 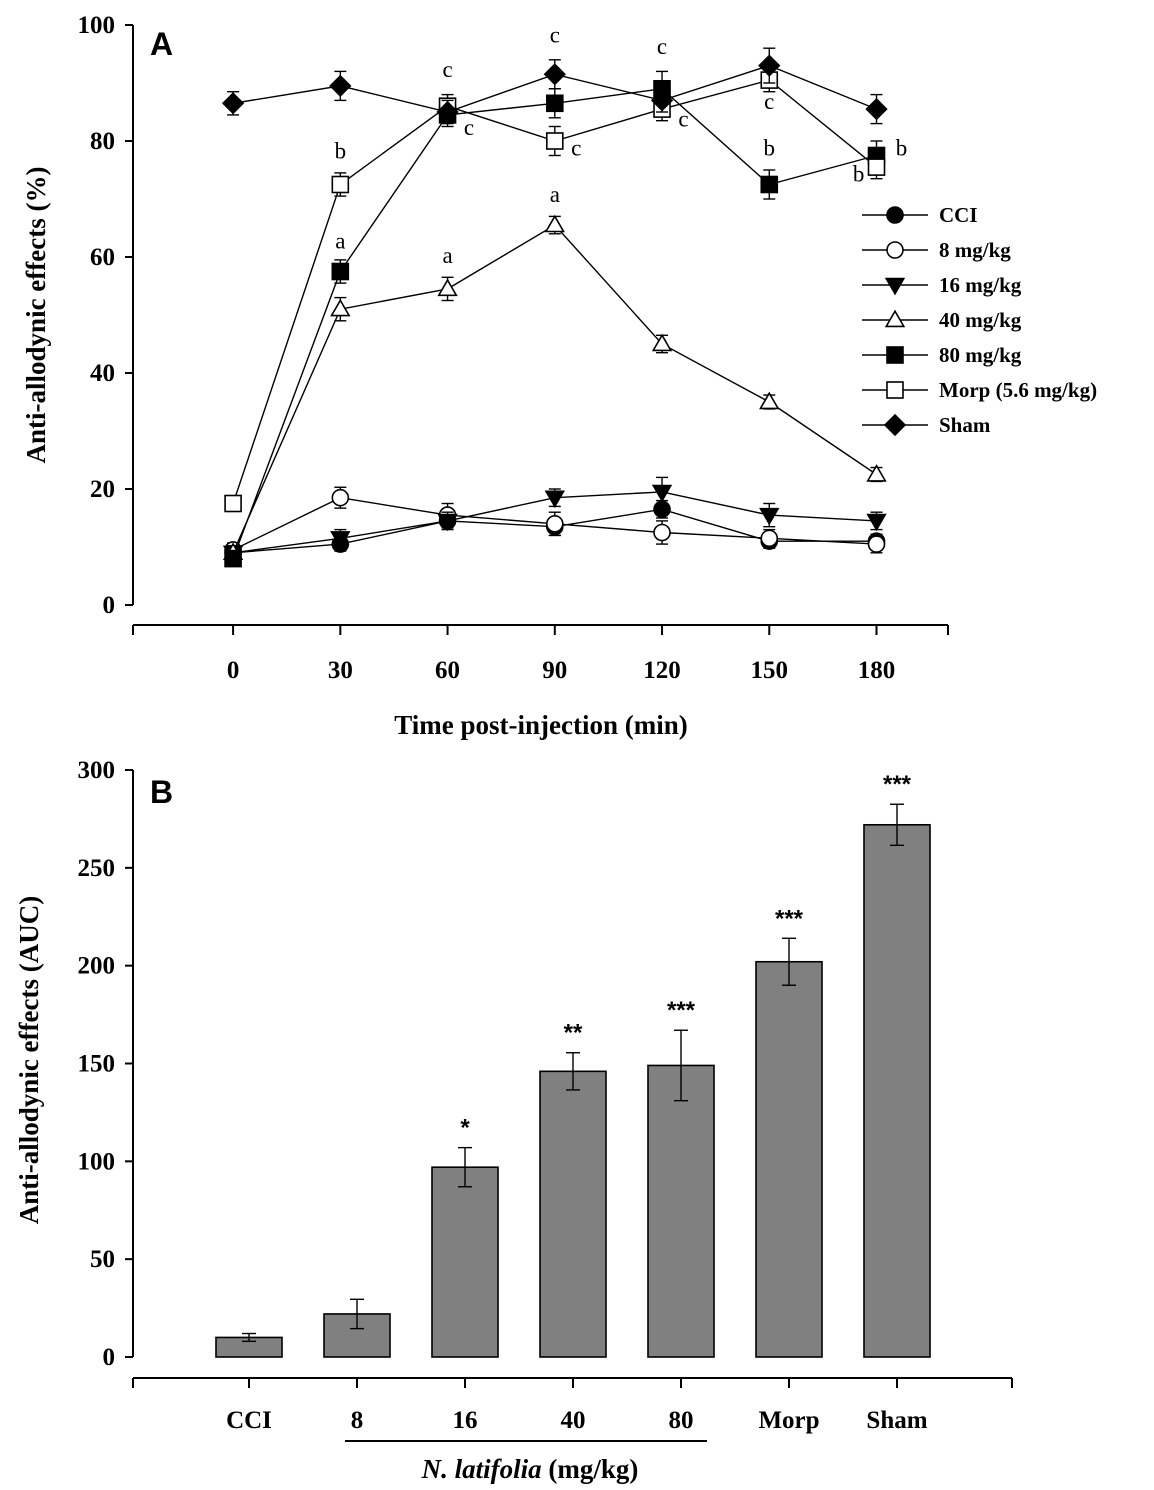 I want to click on chart-b-group-label-italic: N. latifolia, so click(x=481, y=1469).